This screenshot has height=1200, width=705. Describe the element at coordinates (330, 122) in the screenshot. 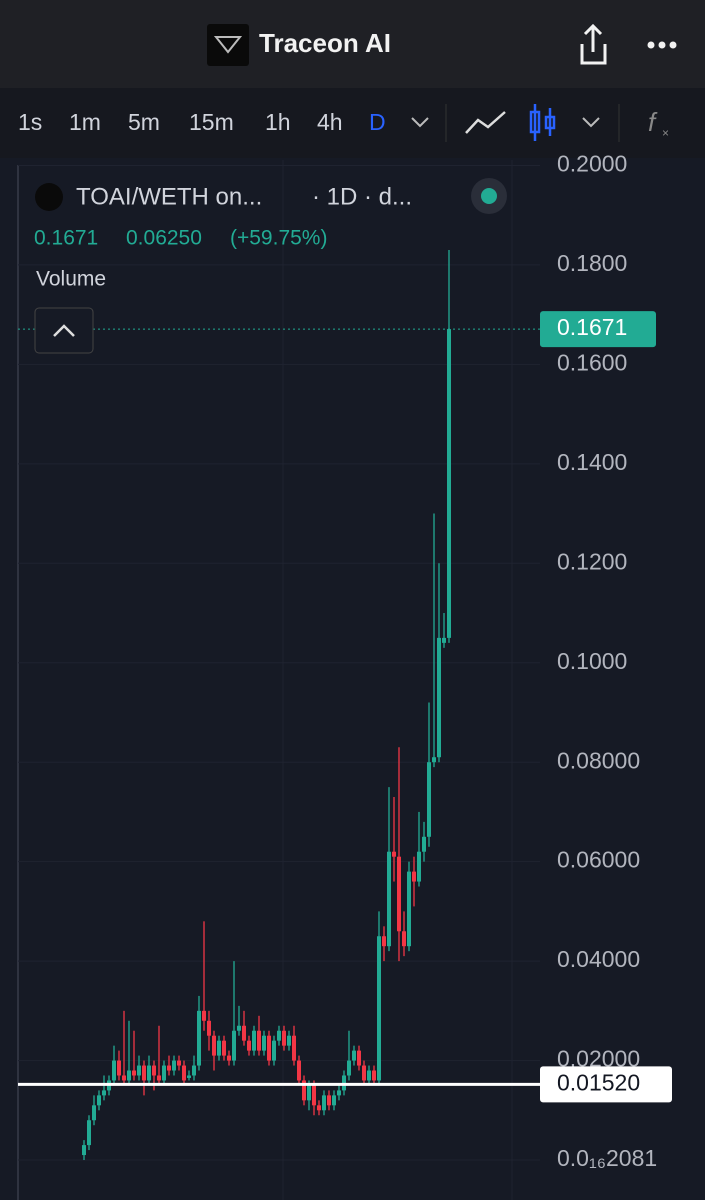

I see `interval-button: 4h` at that location.